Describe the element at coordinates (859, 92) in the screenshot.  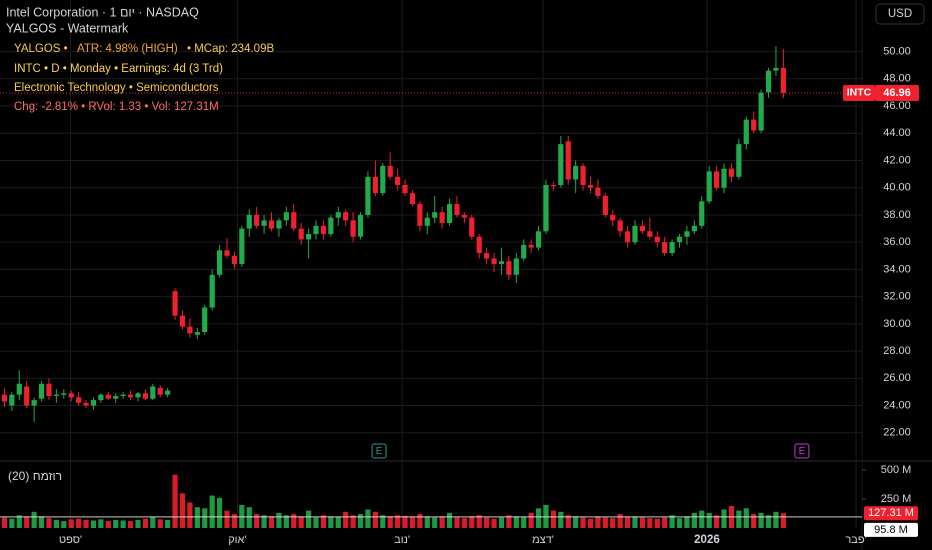
I see `symbol-badge` at that location.